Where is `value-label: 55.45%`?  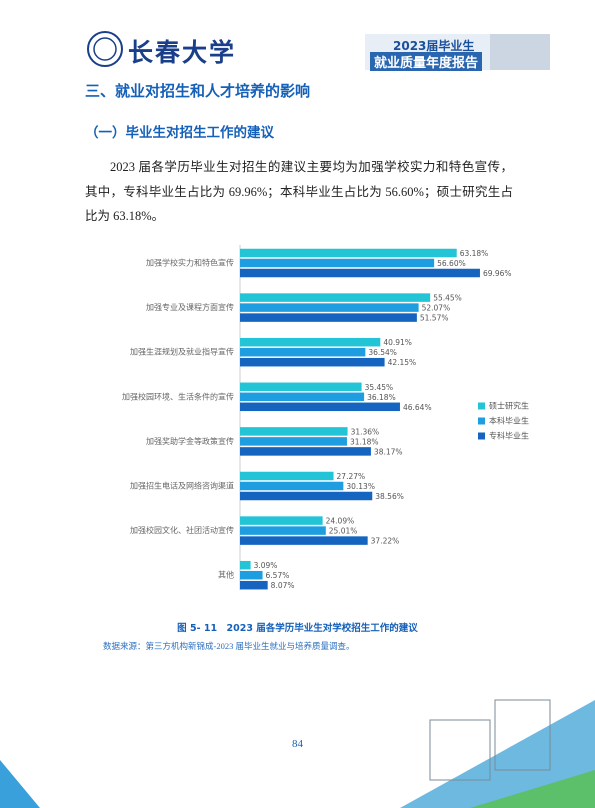 value-label: 55.45% is located at coordinates (447, 298).